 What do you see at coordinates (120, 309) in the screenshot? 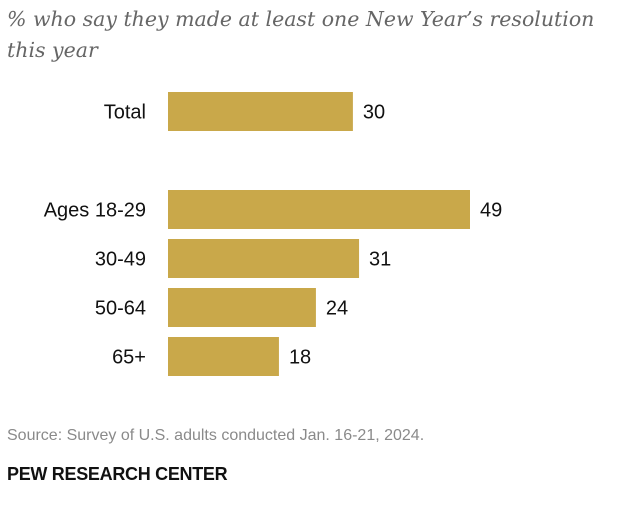
I see `category-label: 50-64` at bounding box center [120, 309].